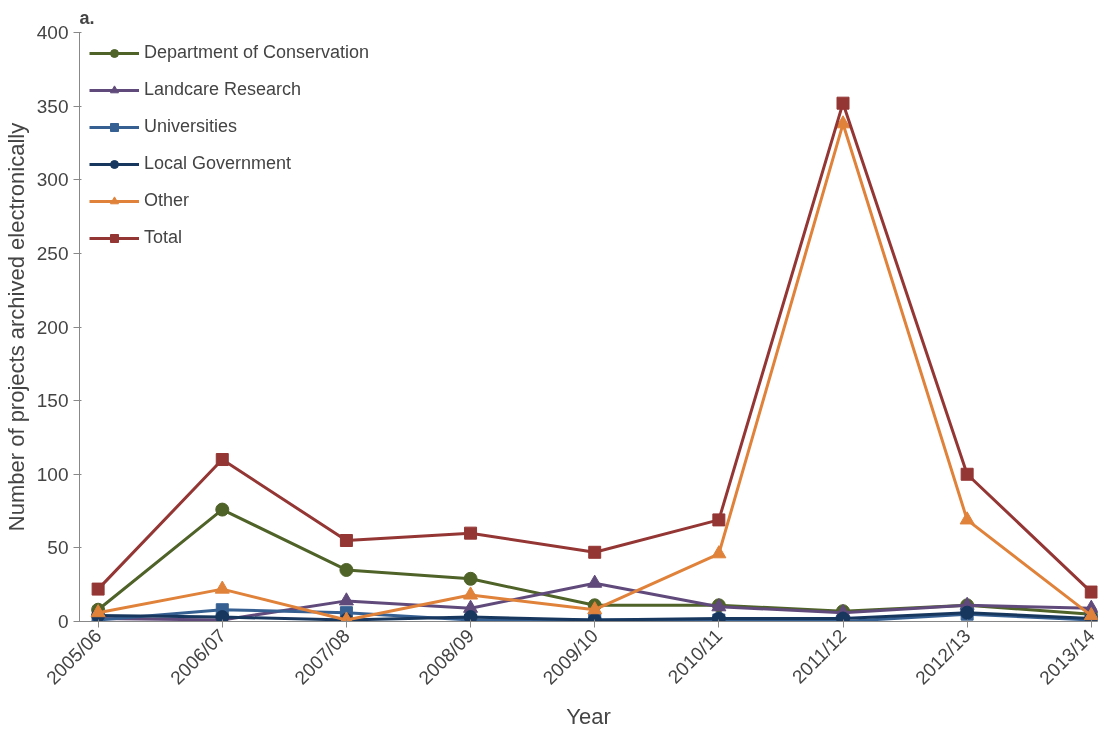 The width and height of the screenshot is (1112, 731). What do you see at coordinates (223, 89) in the screenshot?
I see `legend-label: Landcare Research` at bounding box center [223, 89].